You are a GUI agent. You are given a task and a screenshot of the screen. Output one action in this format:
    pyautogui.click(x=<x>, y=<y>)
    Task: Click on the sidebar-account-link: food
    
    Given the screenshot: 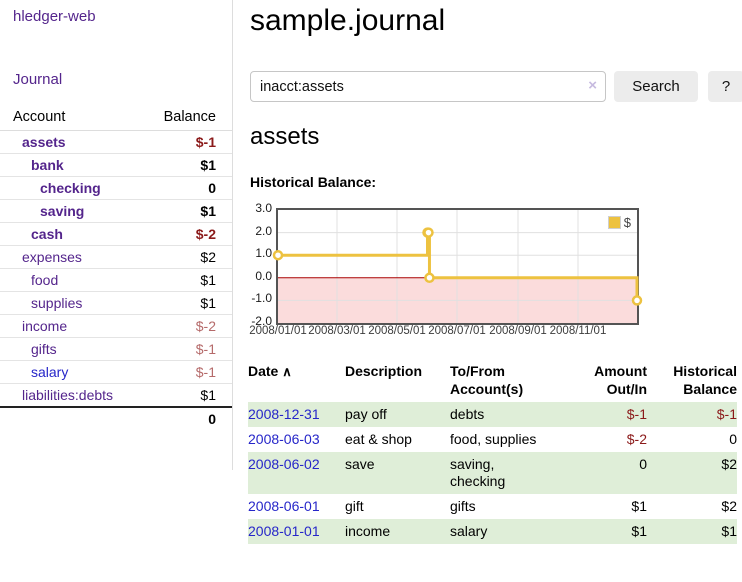 What is the action you would take?
    pyautogui.click(x=45, y=280)
    